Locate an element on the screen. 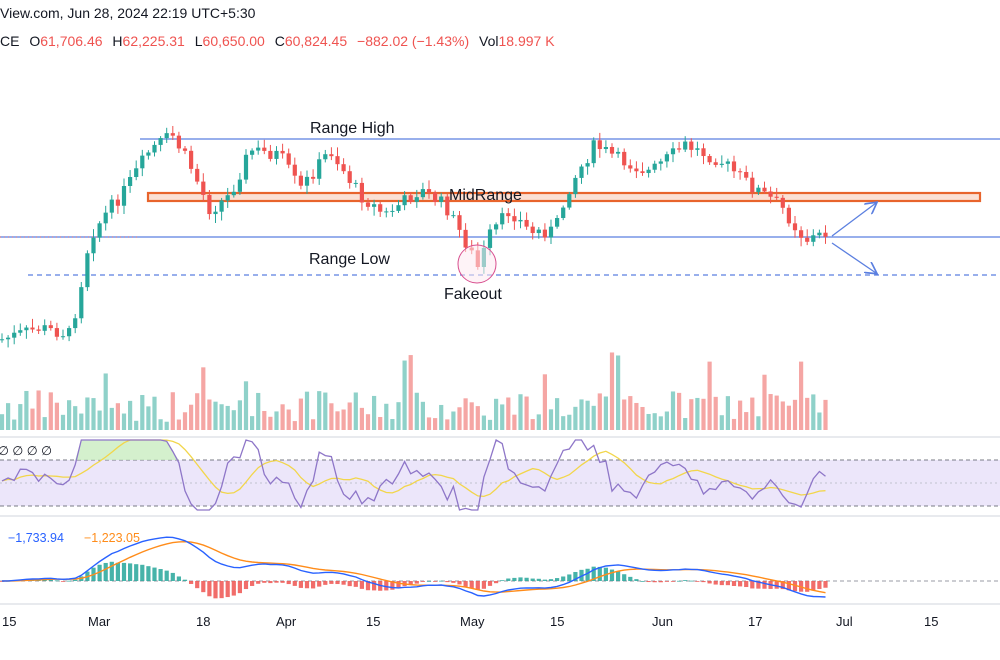 The width and height of the screenshot is (1000, 660). midrange-zone is located at coordinates (564, 197).